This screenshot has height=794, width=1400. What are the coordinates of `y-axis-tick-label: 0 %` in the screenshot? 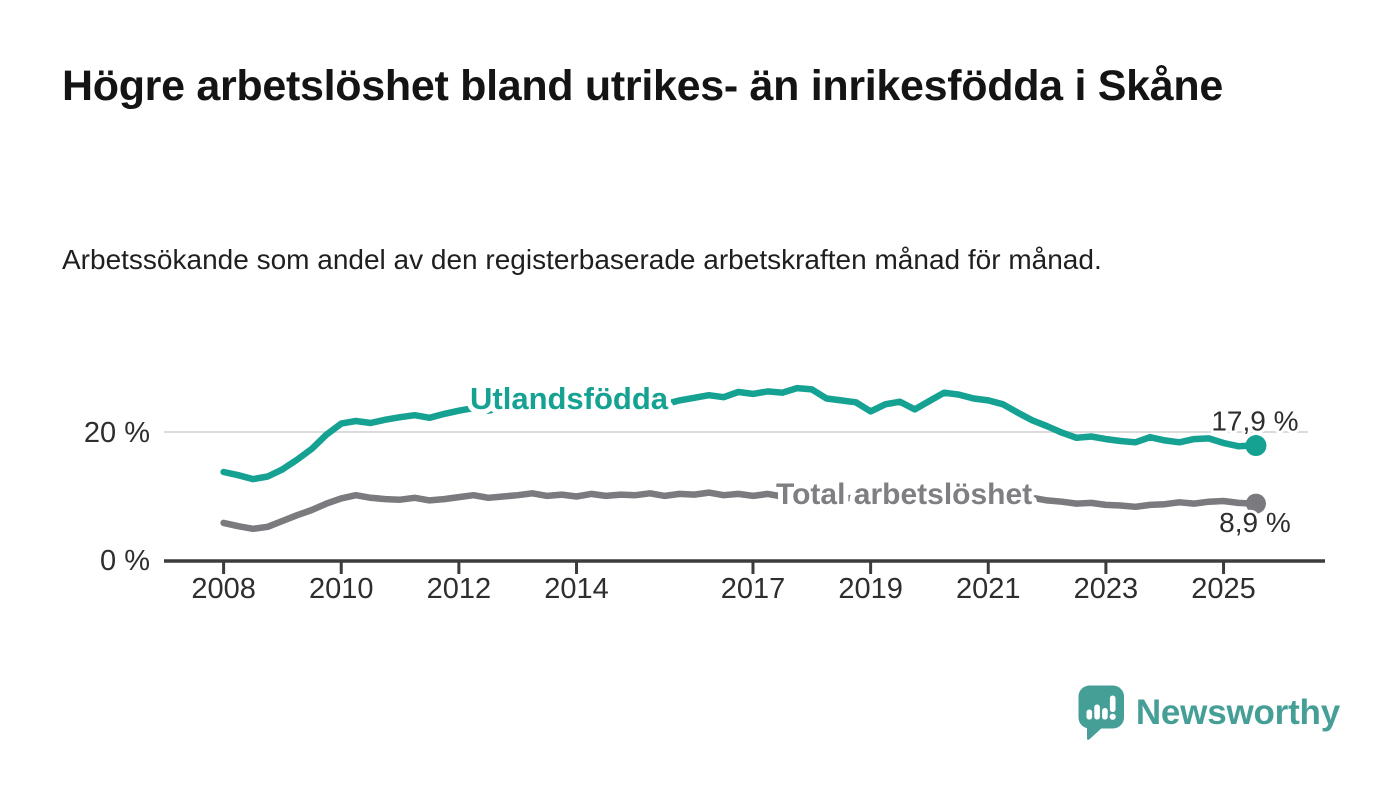 It's located at (125, 561).